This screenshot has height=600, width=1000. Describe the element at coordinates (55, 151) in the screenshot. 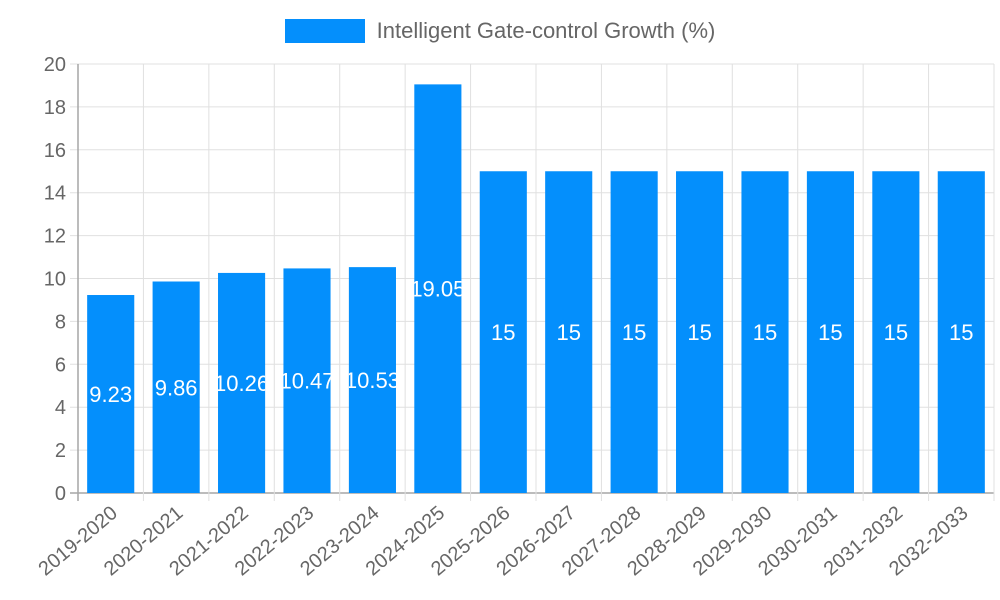

I see `y-tick-label: 16` at that location.